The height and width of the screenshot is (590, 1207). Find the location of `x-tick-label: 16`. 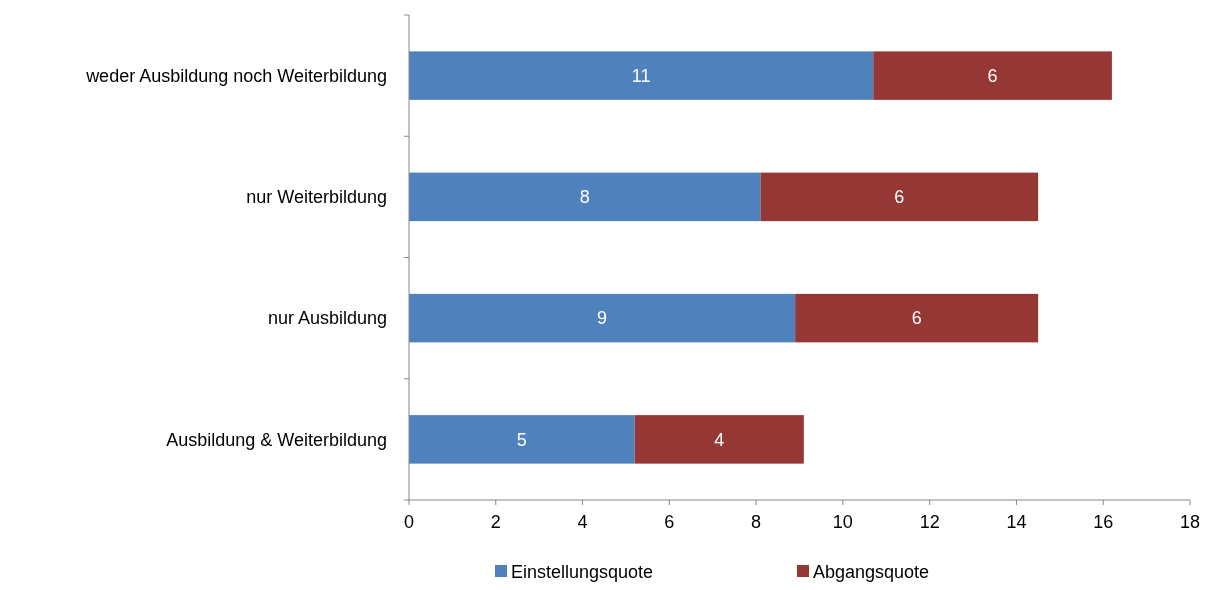

x-tick-label: 16 is located at coordinates (1103, 522).